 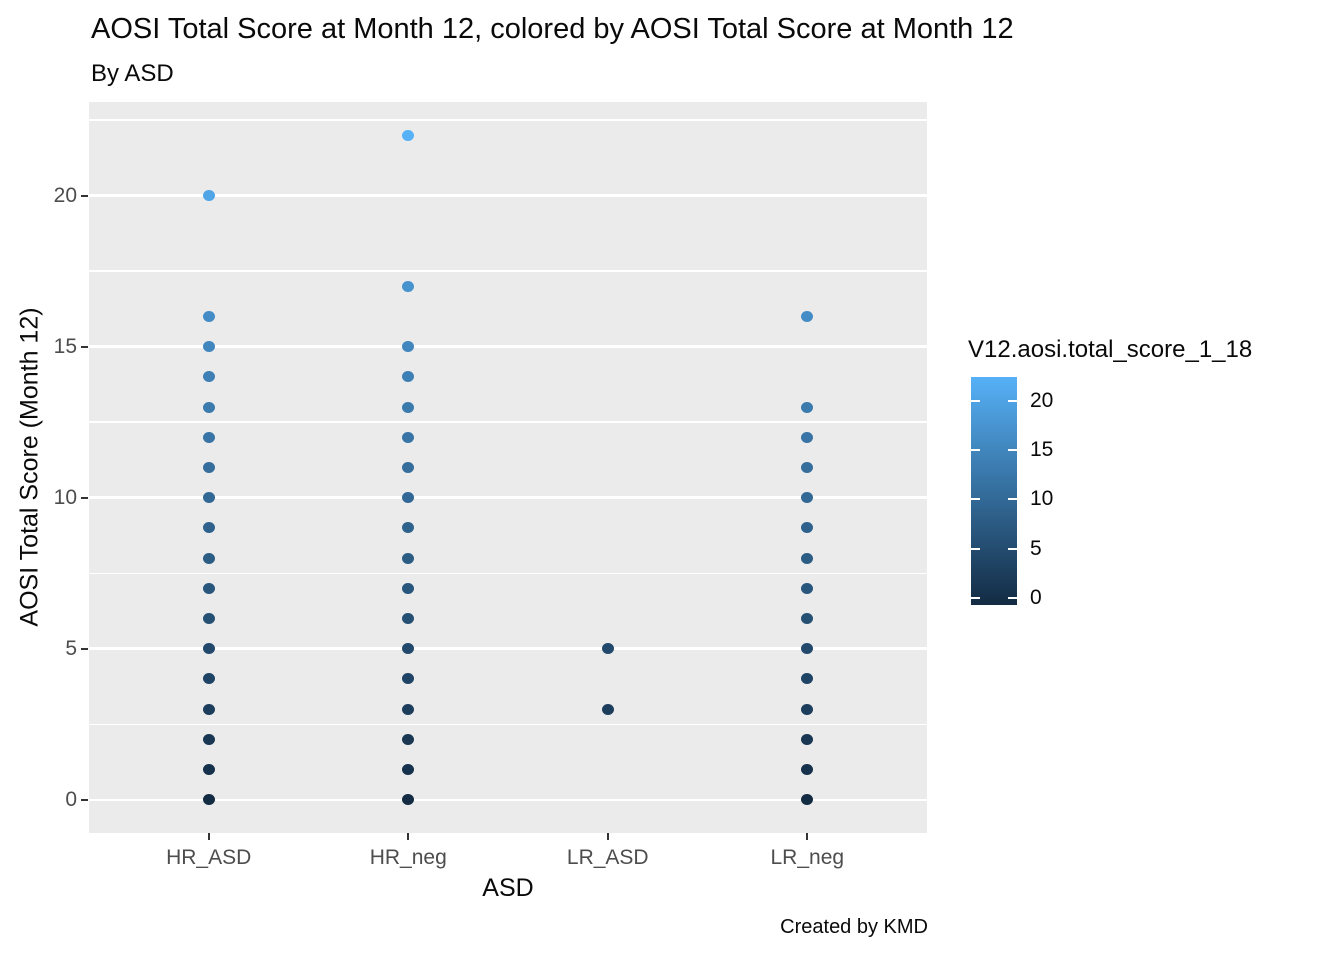 I want to click on legend-tick-label: 0, so click(x=1036, y=597).